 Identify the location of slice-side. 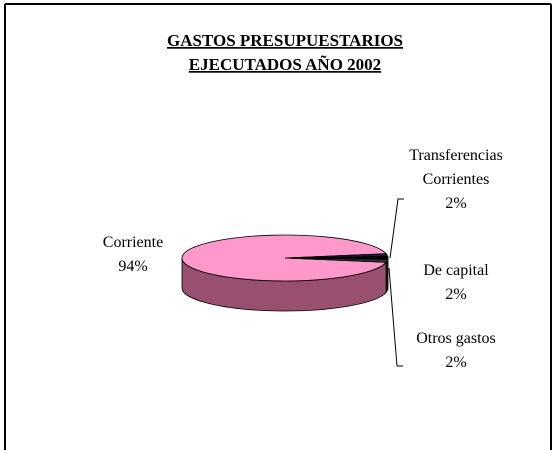
(387, 276).